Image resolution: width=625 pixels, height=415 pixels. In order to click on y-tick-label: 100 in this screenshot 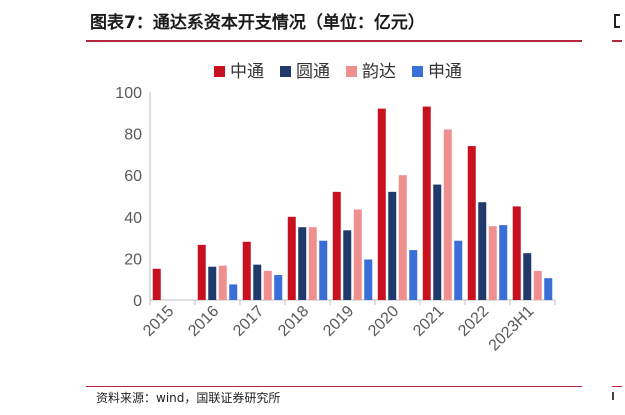, I will do `click(128, 93)`.